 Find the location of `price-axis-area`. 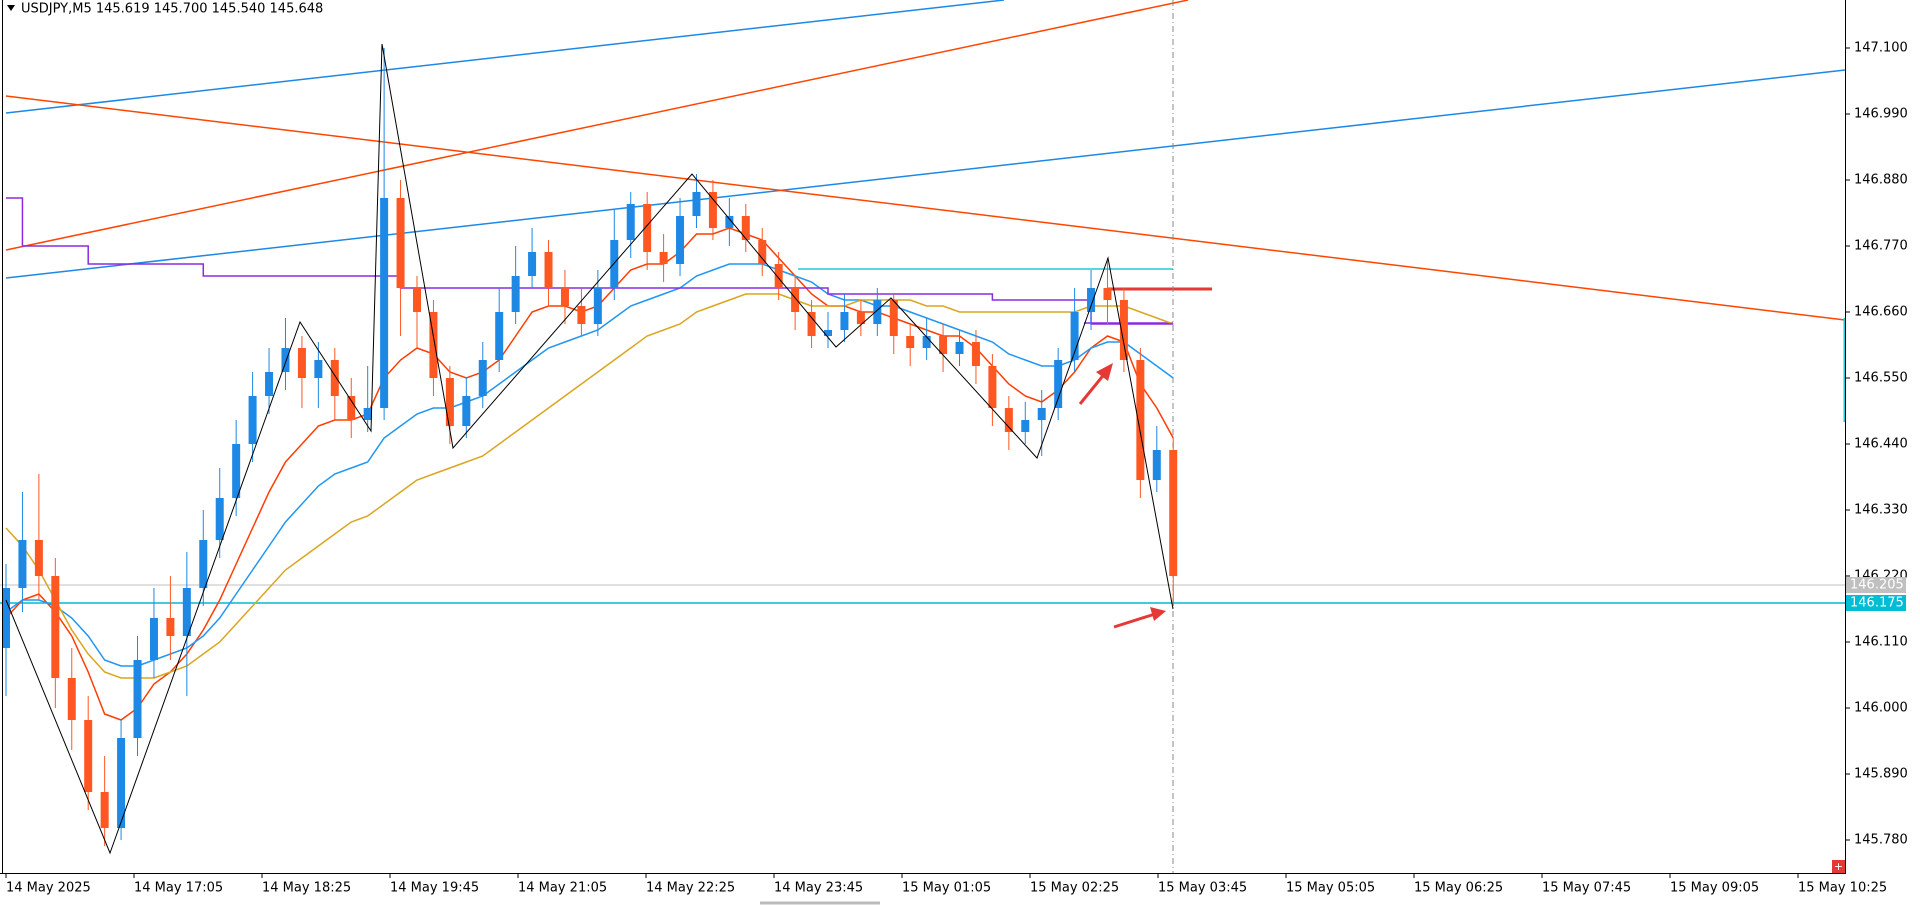

price-axis-area is located at coordinates (1883, 452).